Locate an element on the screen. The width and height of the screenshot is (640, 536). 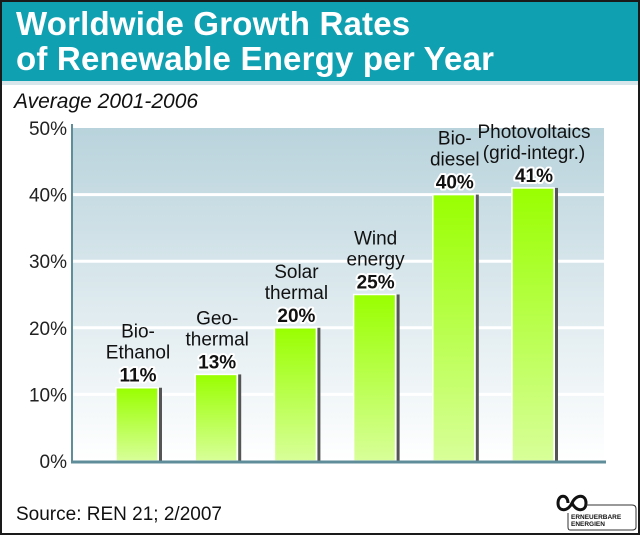
chart-title-line-1: Worldwide Growth Rates is located at coordinates (213, 23).